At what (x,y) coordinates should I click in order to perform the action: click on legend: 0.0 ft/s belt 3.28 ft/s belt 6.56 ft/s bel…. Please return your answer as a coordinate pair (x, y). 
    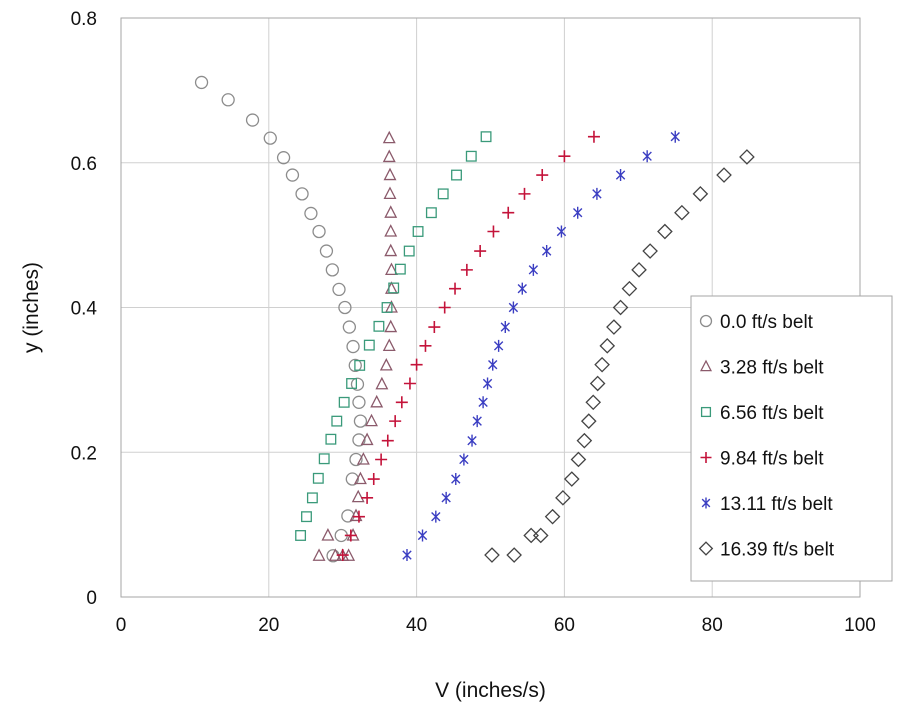
    Looking at the image, I should click on (791, 438).